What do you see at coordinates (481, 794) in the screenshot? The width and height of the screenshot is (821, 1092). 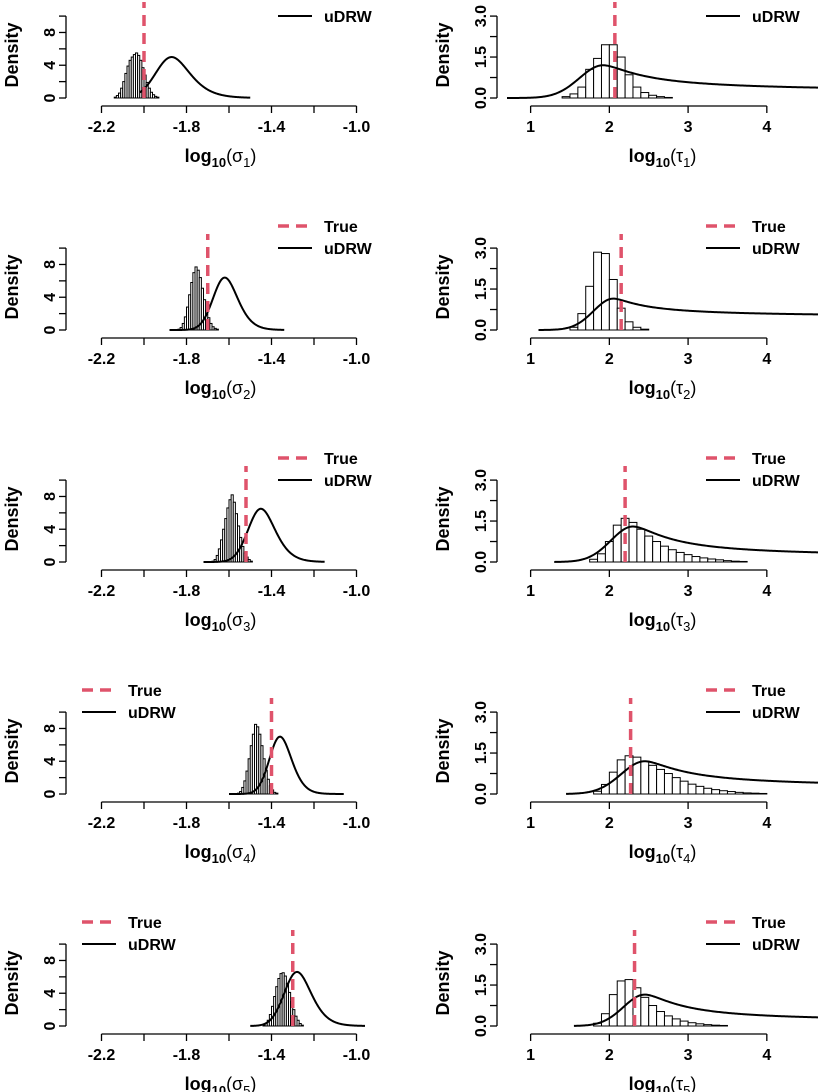 I see `y-tick-label: 0.0` at bounding box center [481, 794].